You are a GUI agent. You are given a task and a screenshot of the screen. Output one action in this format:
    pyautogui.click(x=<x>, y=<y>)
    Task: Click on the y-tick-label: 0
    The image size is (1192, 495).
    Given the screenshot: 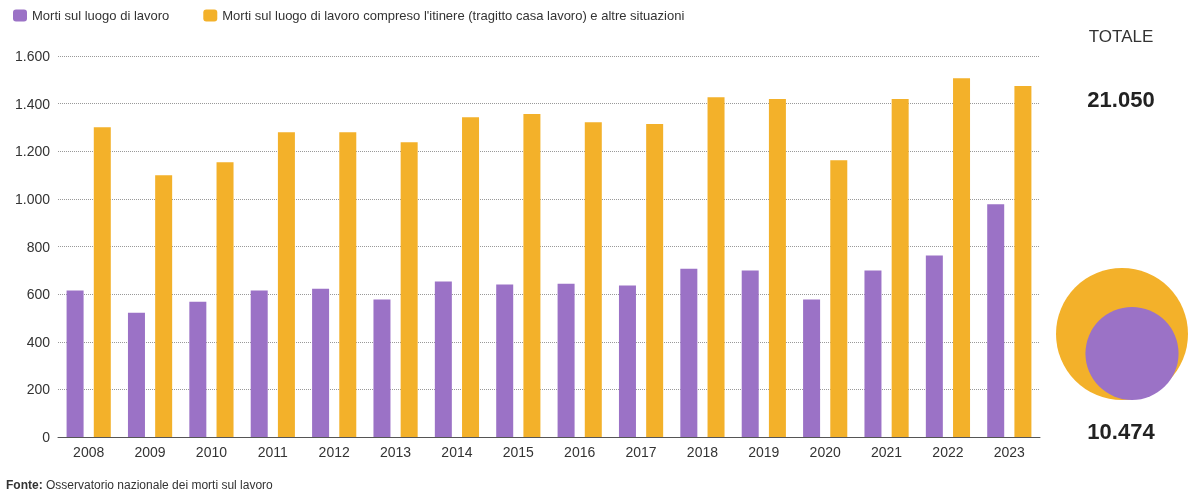 What is the action you would take?
    pyautogui.click(x=46, y=437)
    